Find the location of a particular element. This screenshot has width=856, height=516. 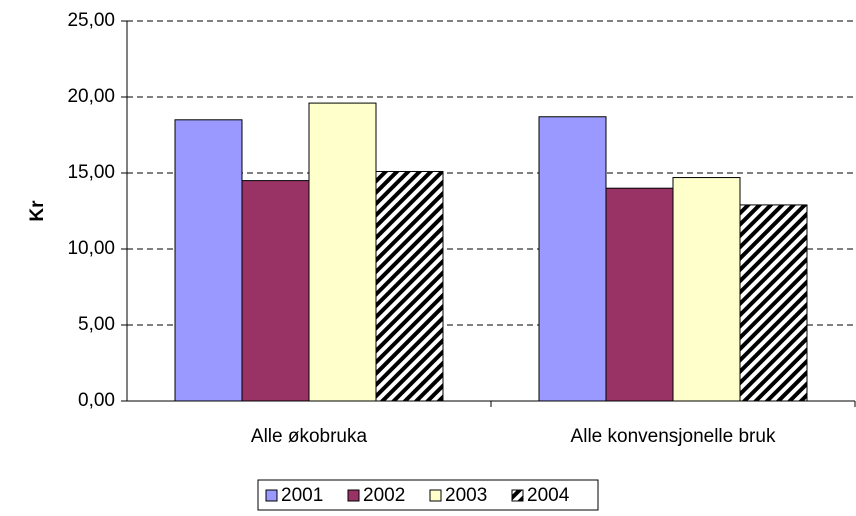

y-tick-label: 25,00 is located at coordinates (91, 20).